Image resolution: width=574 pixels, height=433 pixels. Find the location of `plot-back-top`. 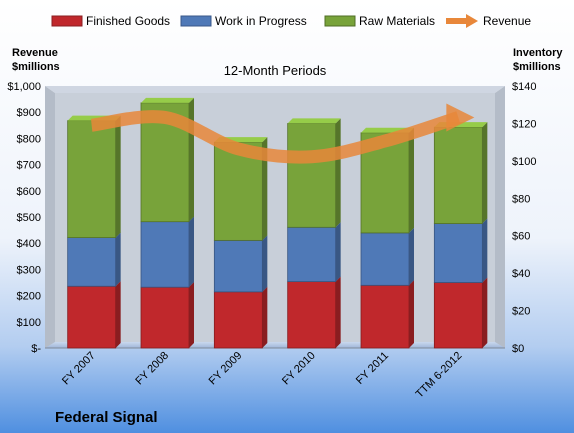

plot-back-top is located at coordinates (275, 89).